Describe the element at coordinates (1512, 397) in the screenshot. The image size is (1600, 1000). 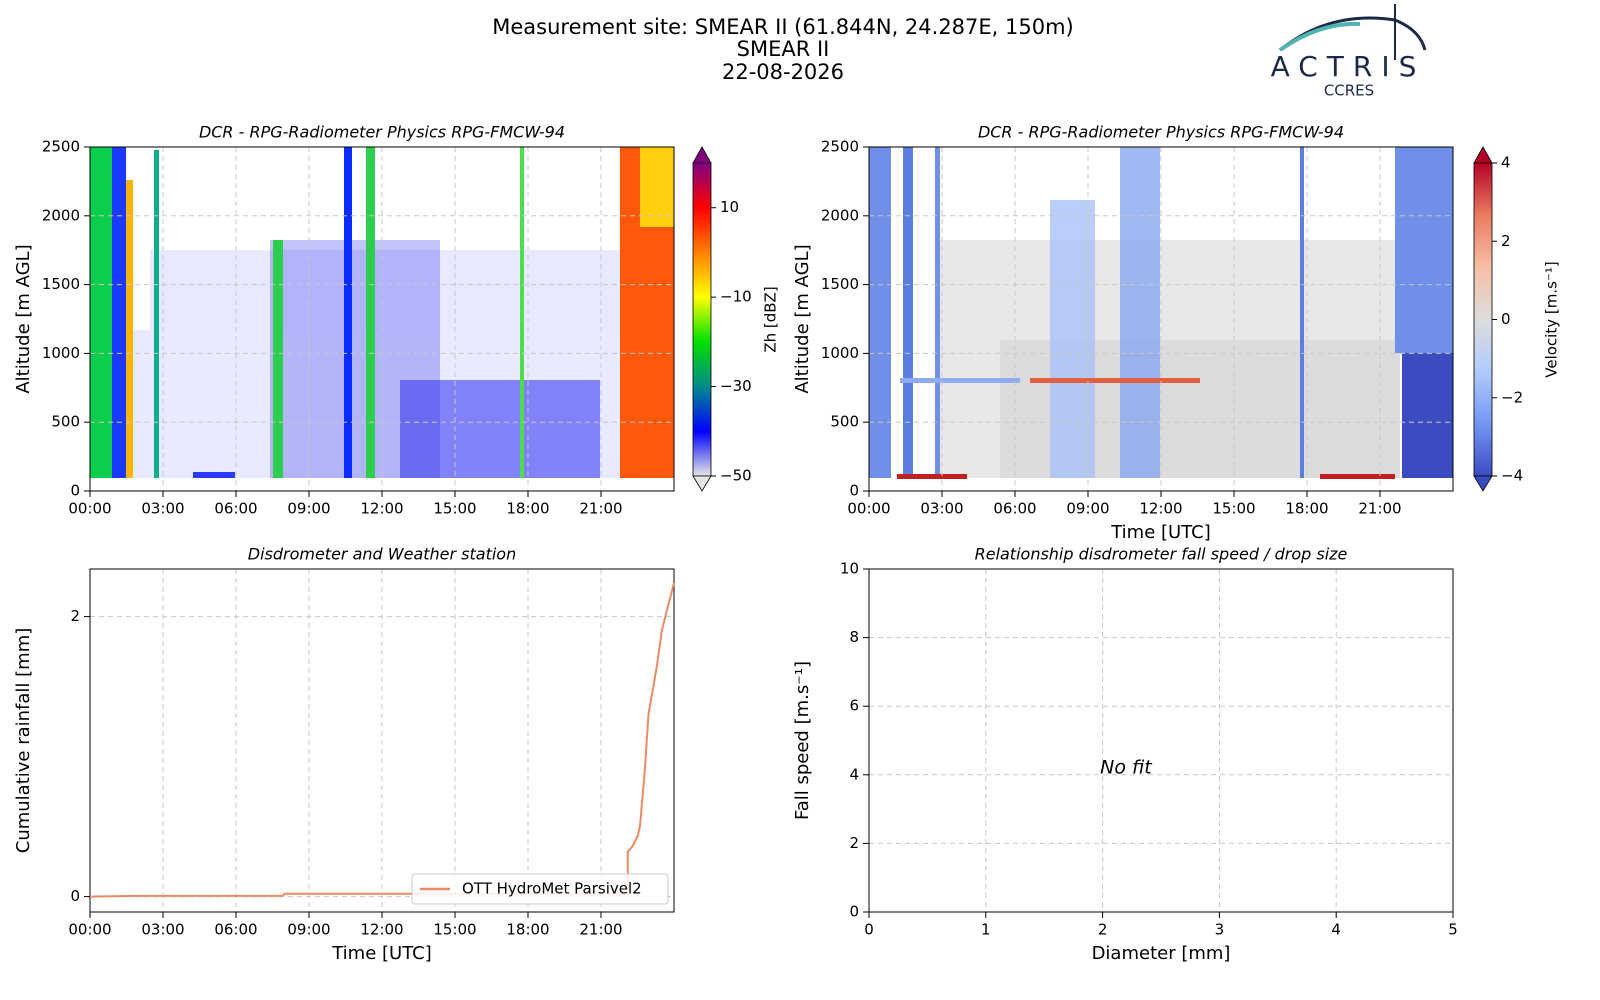
I see `colorbar-tick-label: −2` at that location.